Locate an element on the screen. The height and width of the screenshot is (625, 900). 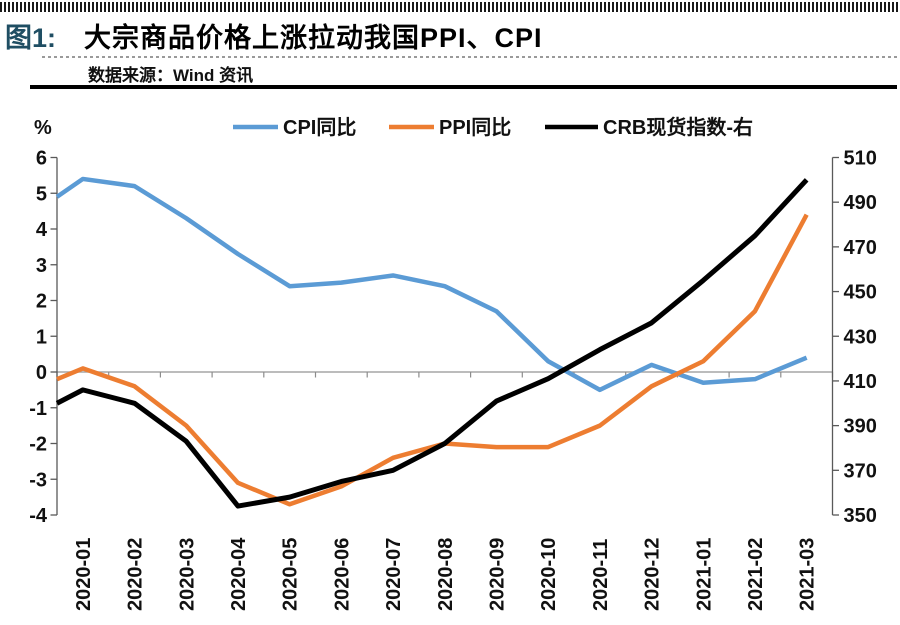
x-axis-label: 2020-02 is located at coordinates (136, 574).